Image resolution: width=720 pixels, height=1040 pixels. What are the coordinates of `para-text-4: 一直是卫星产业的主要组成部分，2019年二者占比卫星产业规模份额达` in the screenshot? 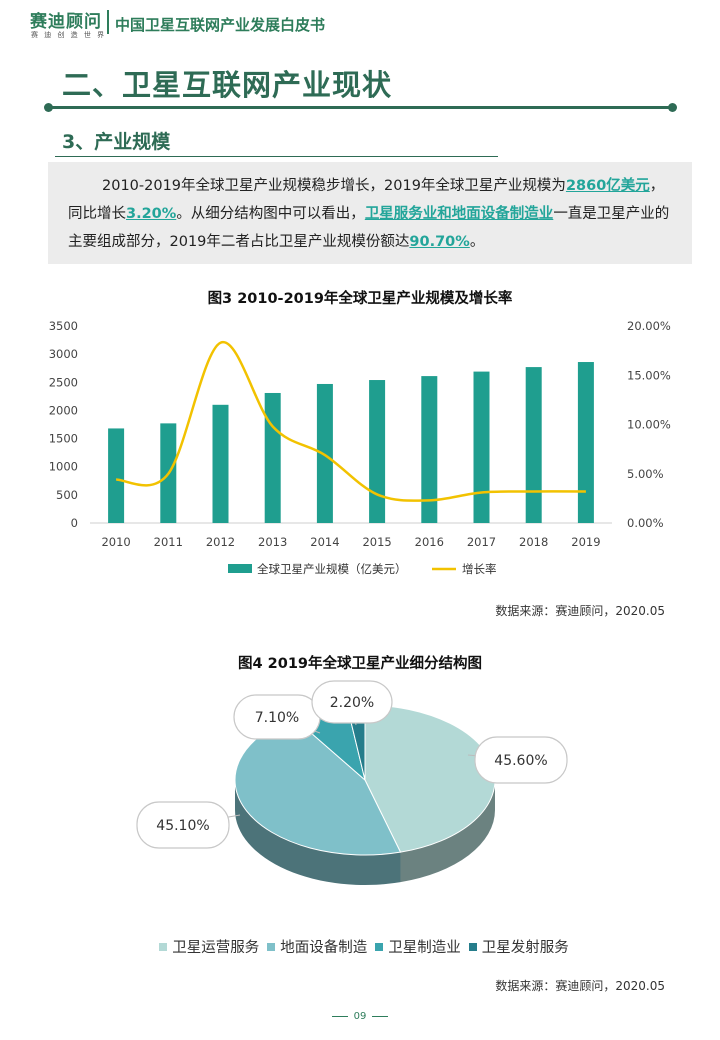 It's located at (369, 228).